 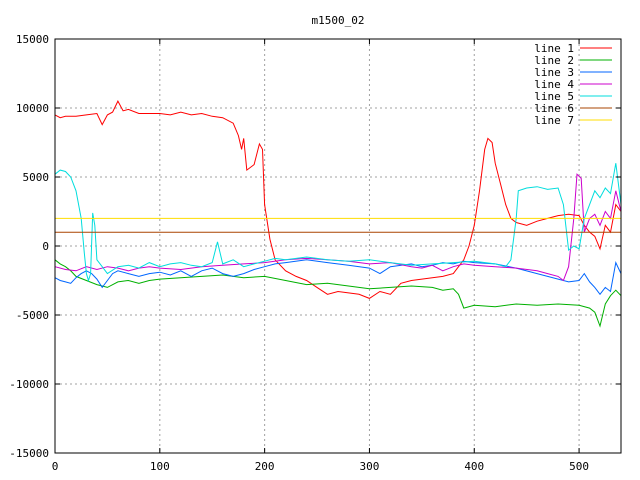 What do you see at coordinates (55, 466) in the screenshot?
I see `x-tick-label: 0` at bounding box center [55, 466].